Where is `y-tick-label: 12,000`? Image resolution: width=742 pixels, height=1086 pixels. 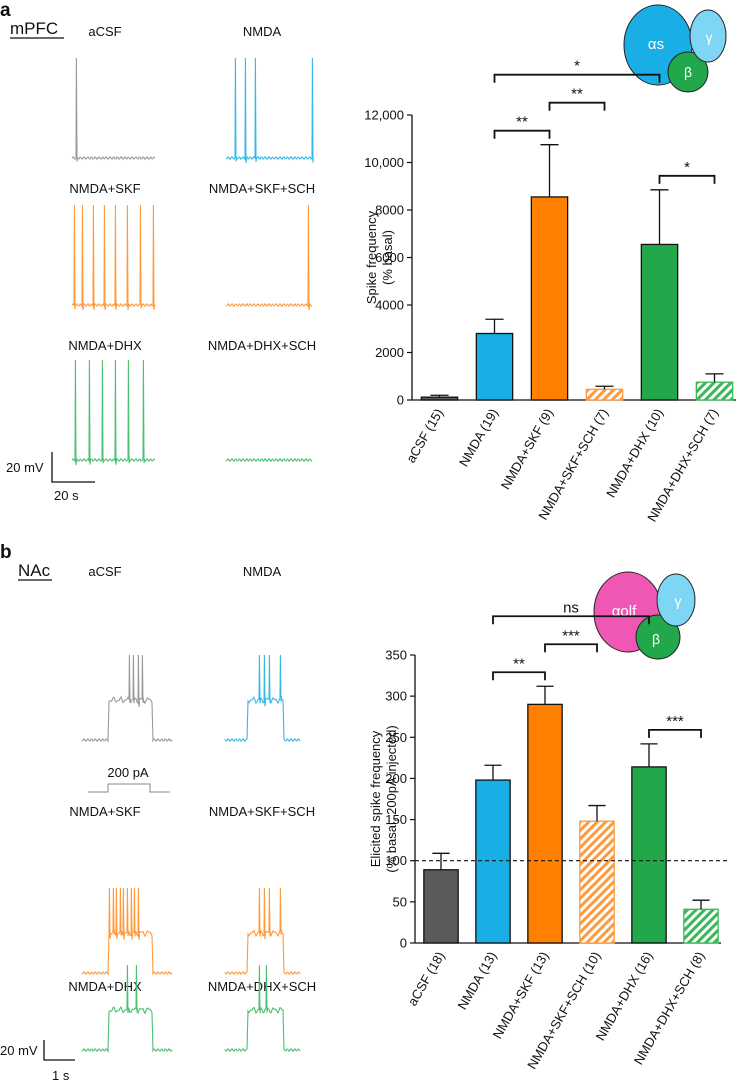
y-tick-label: 12,000 is located at coordinates (384, 115).